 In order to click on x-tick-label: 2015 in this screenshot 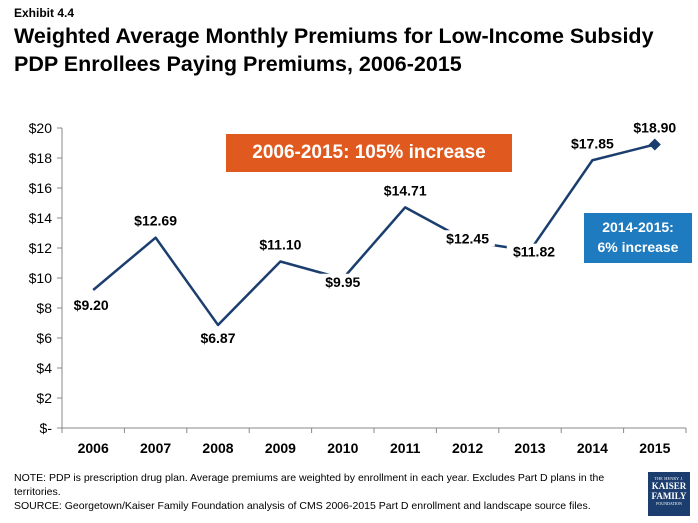, I will do `click(654, 448)`.